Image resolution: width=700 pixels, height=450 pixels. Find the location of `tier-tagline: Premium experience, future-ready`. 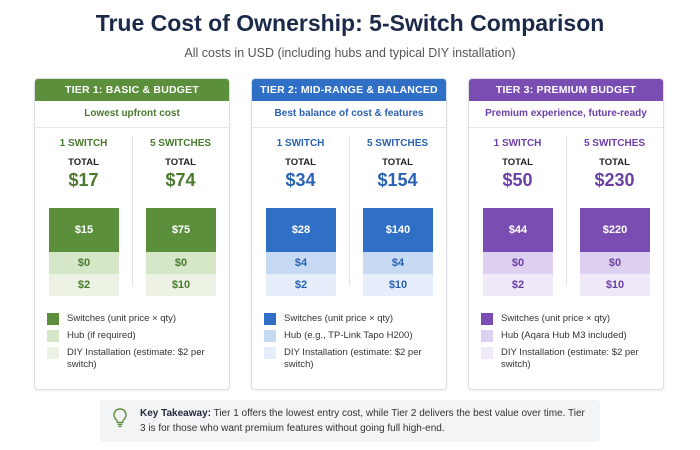

tier-tagline: Premium experience, future-ready is located at coordinates (566, 114).